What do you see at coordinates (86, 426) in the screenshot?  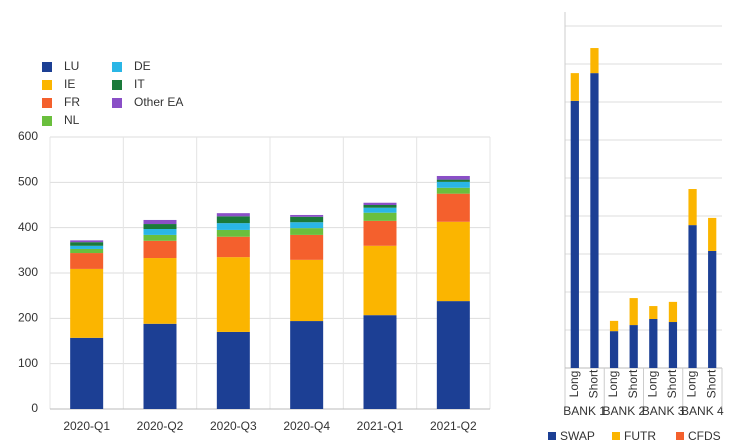 I see `x-tick-label: 2020-Q1` at bounding box center [86, 426].